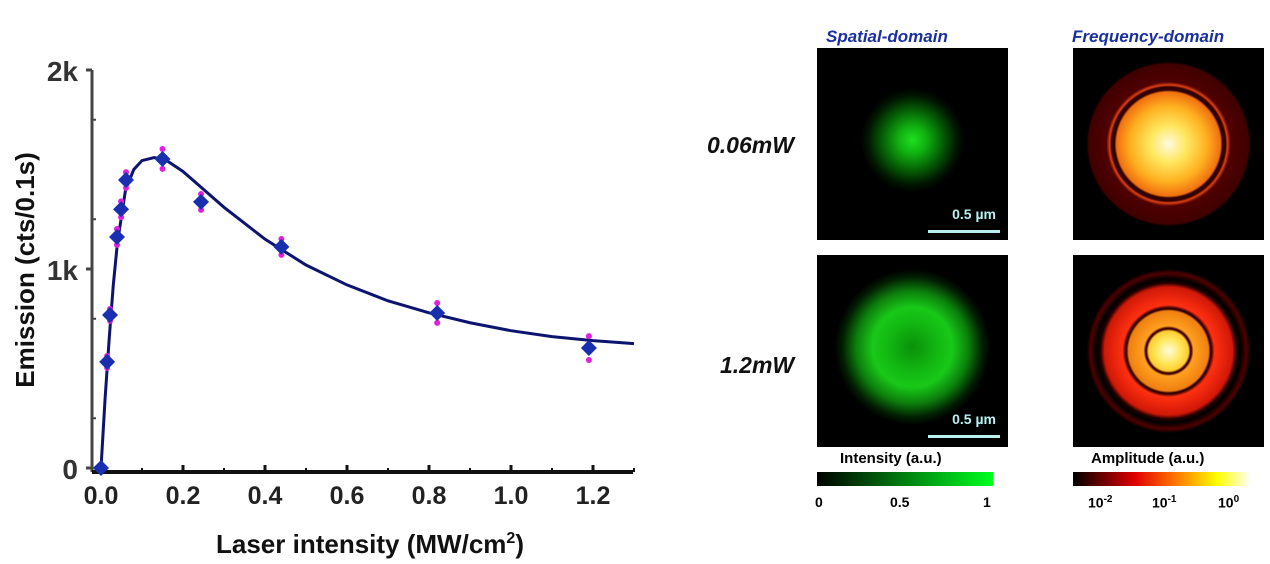  Describe the element at coordinates (900, 502) in the screenshot. I see `intensity-tick: 0.5` at that location.